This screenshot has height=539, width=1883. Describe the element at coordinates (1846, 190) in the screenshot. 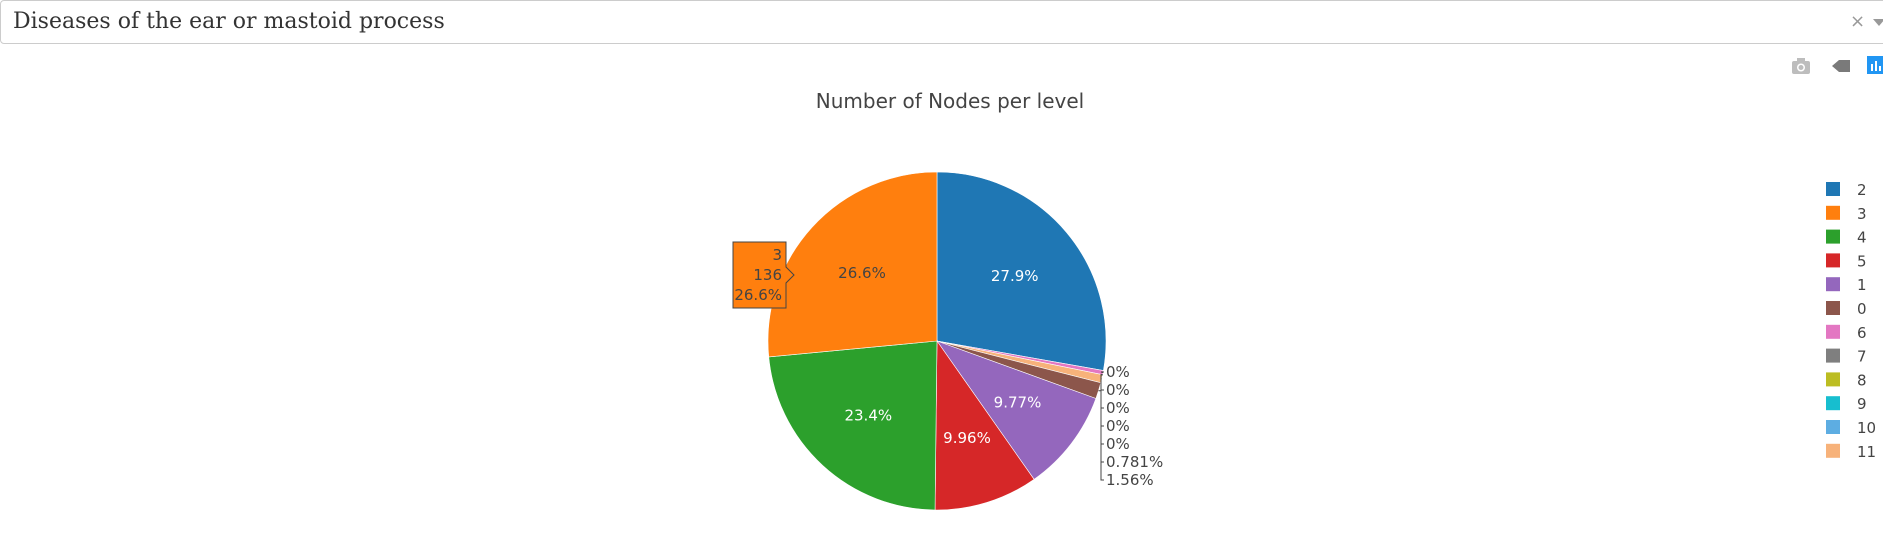

I see `legend-item-2: 2` at that location.